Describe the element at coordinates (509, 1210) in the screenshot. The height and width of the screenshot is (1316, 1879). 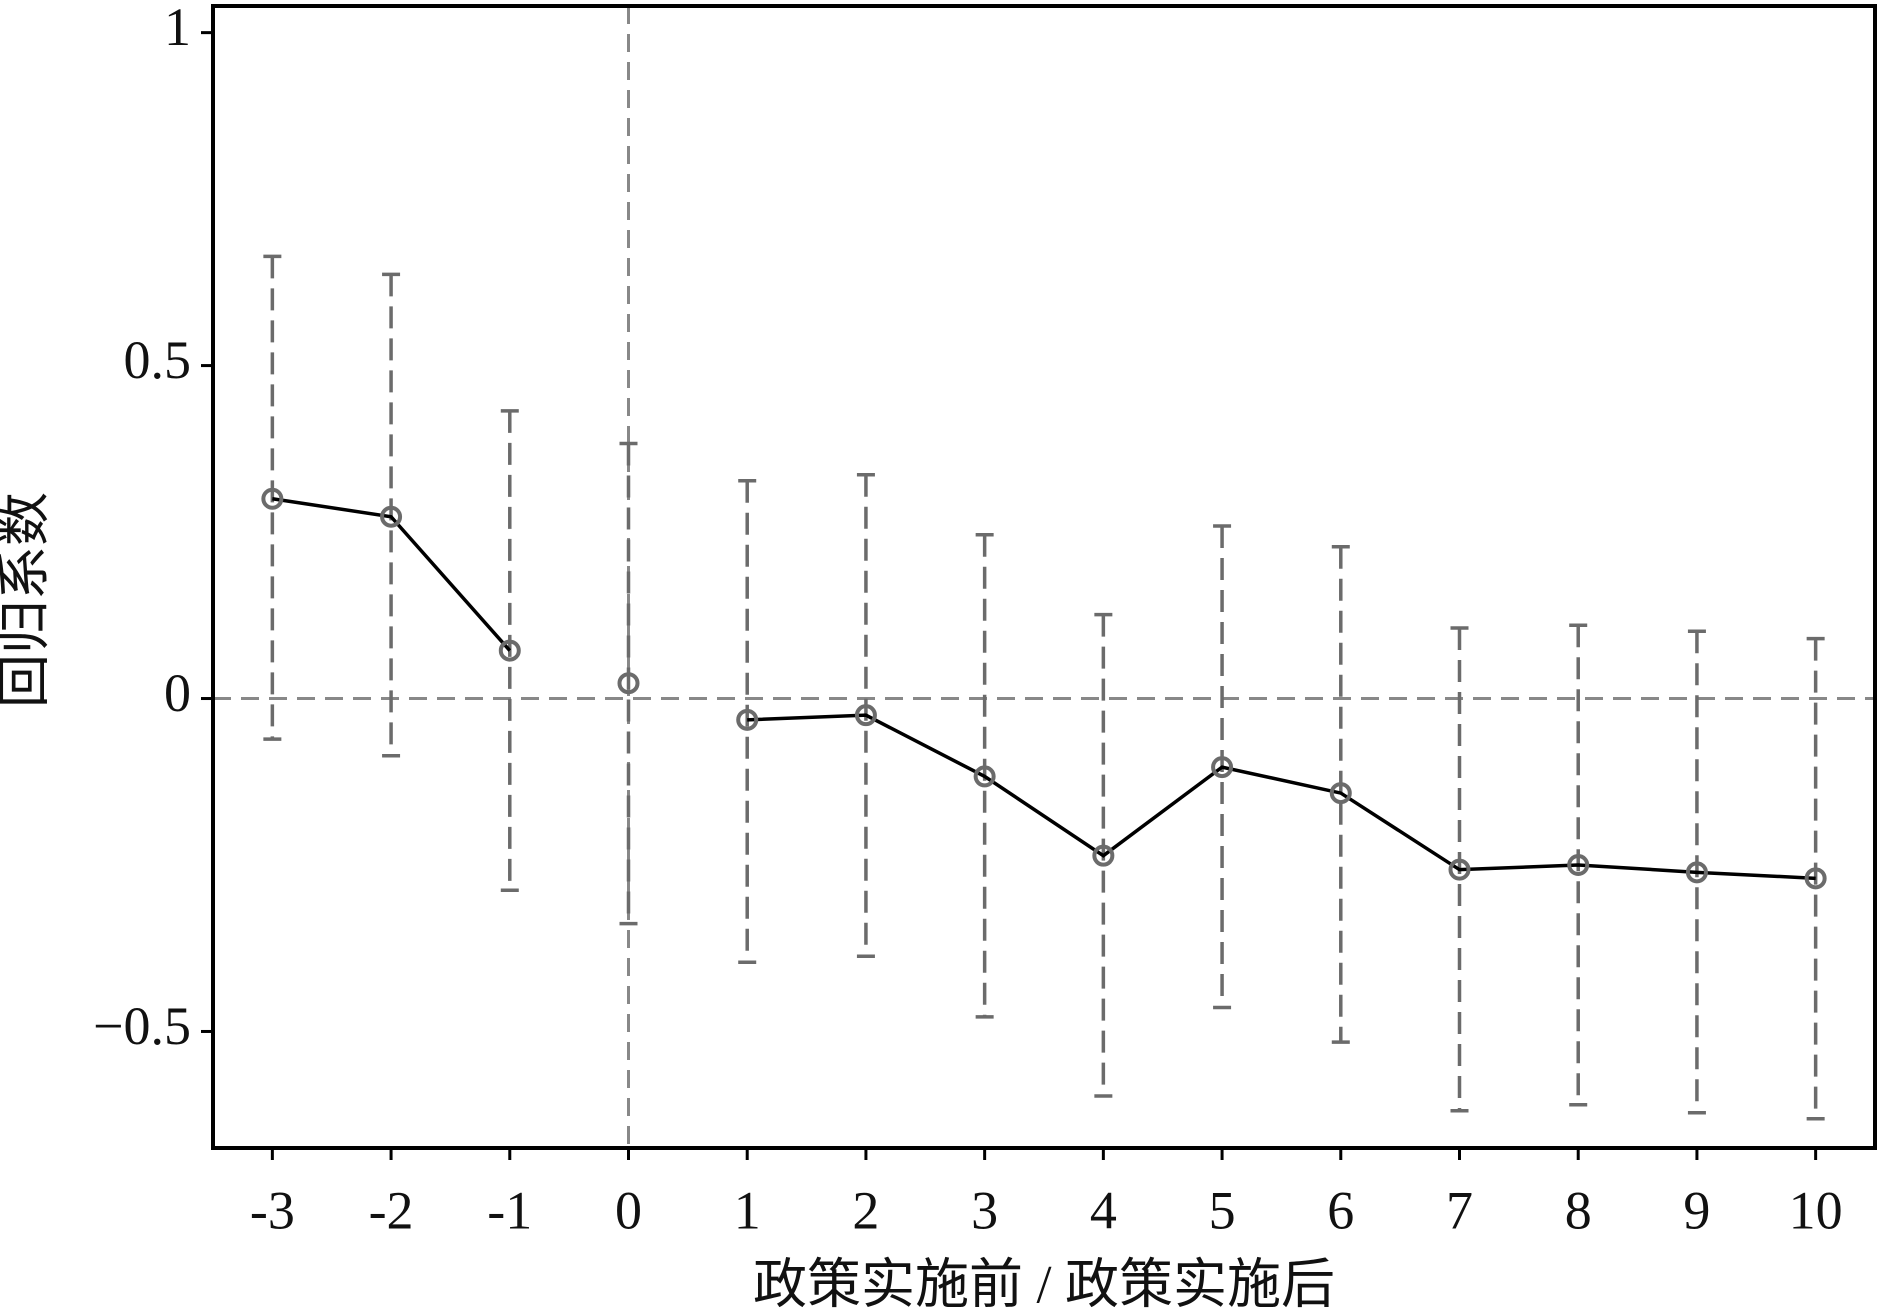
I see `x-tick-label: -1` at that location.